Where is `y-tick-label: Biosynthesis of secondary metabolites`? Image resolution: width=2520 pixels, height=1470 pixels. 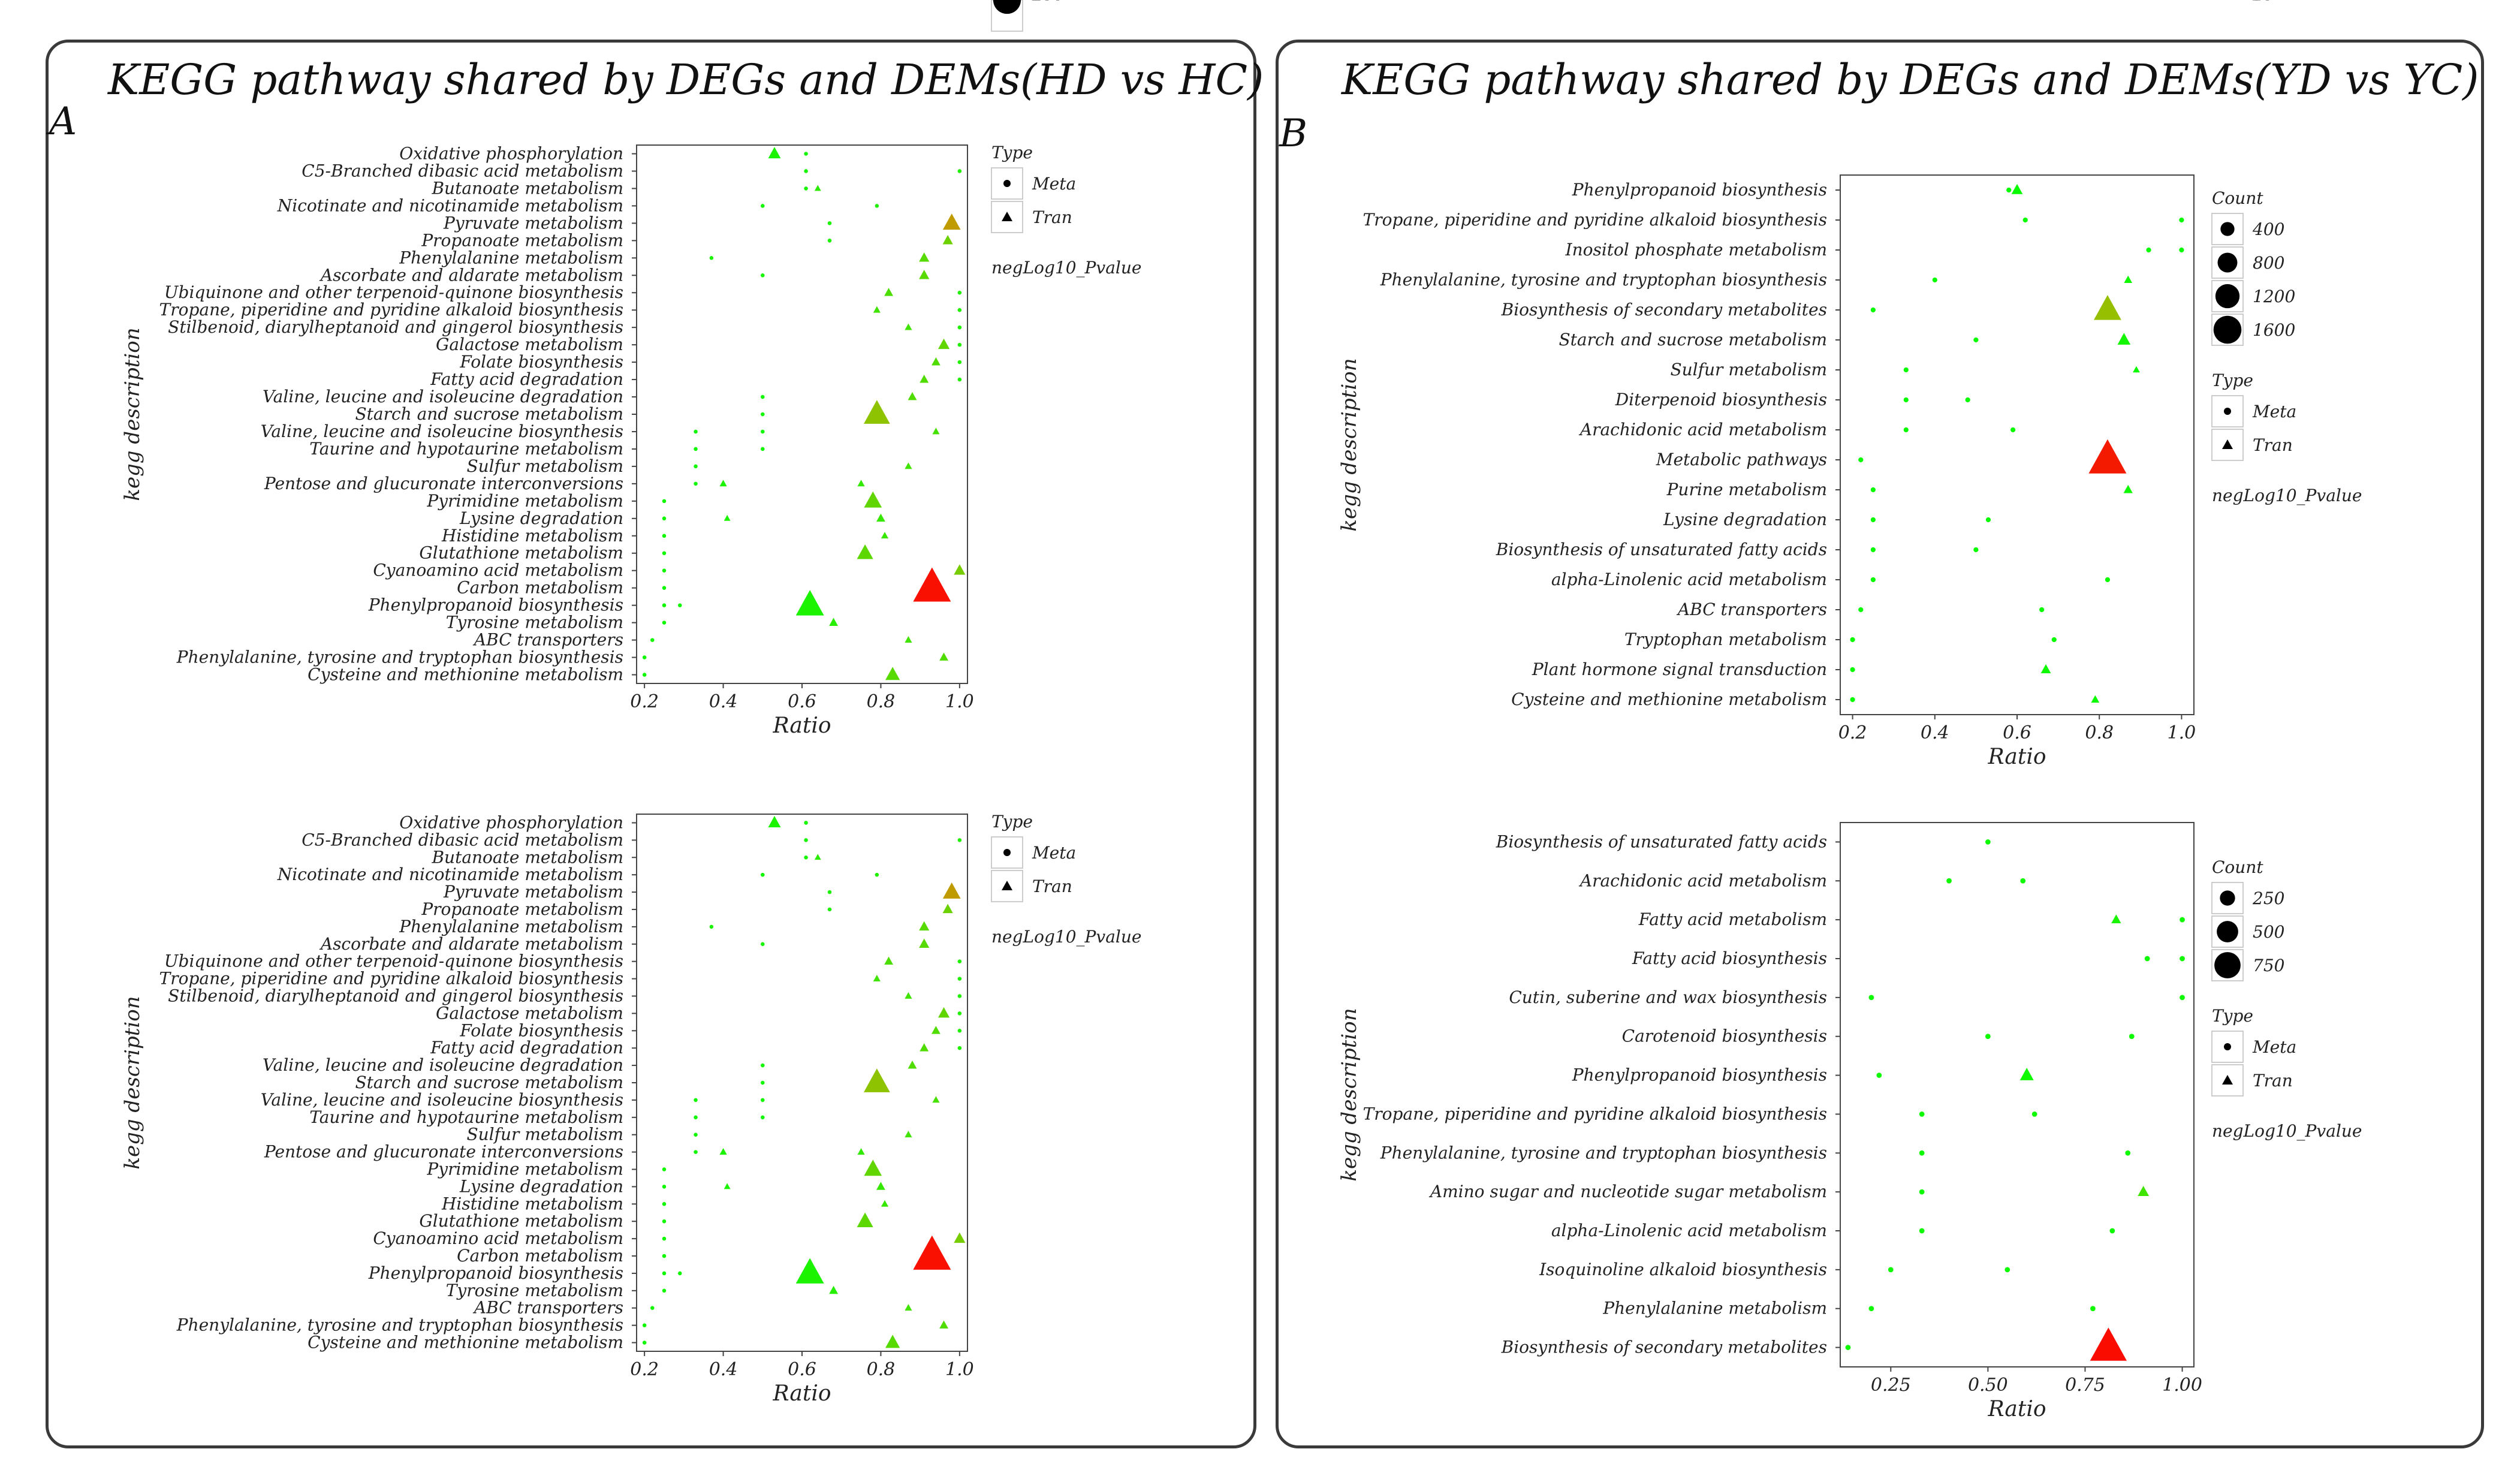
y-tick-label: Biosynthesis of secondary metabolites is located at coordinates (1664, 1347).